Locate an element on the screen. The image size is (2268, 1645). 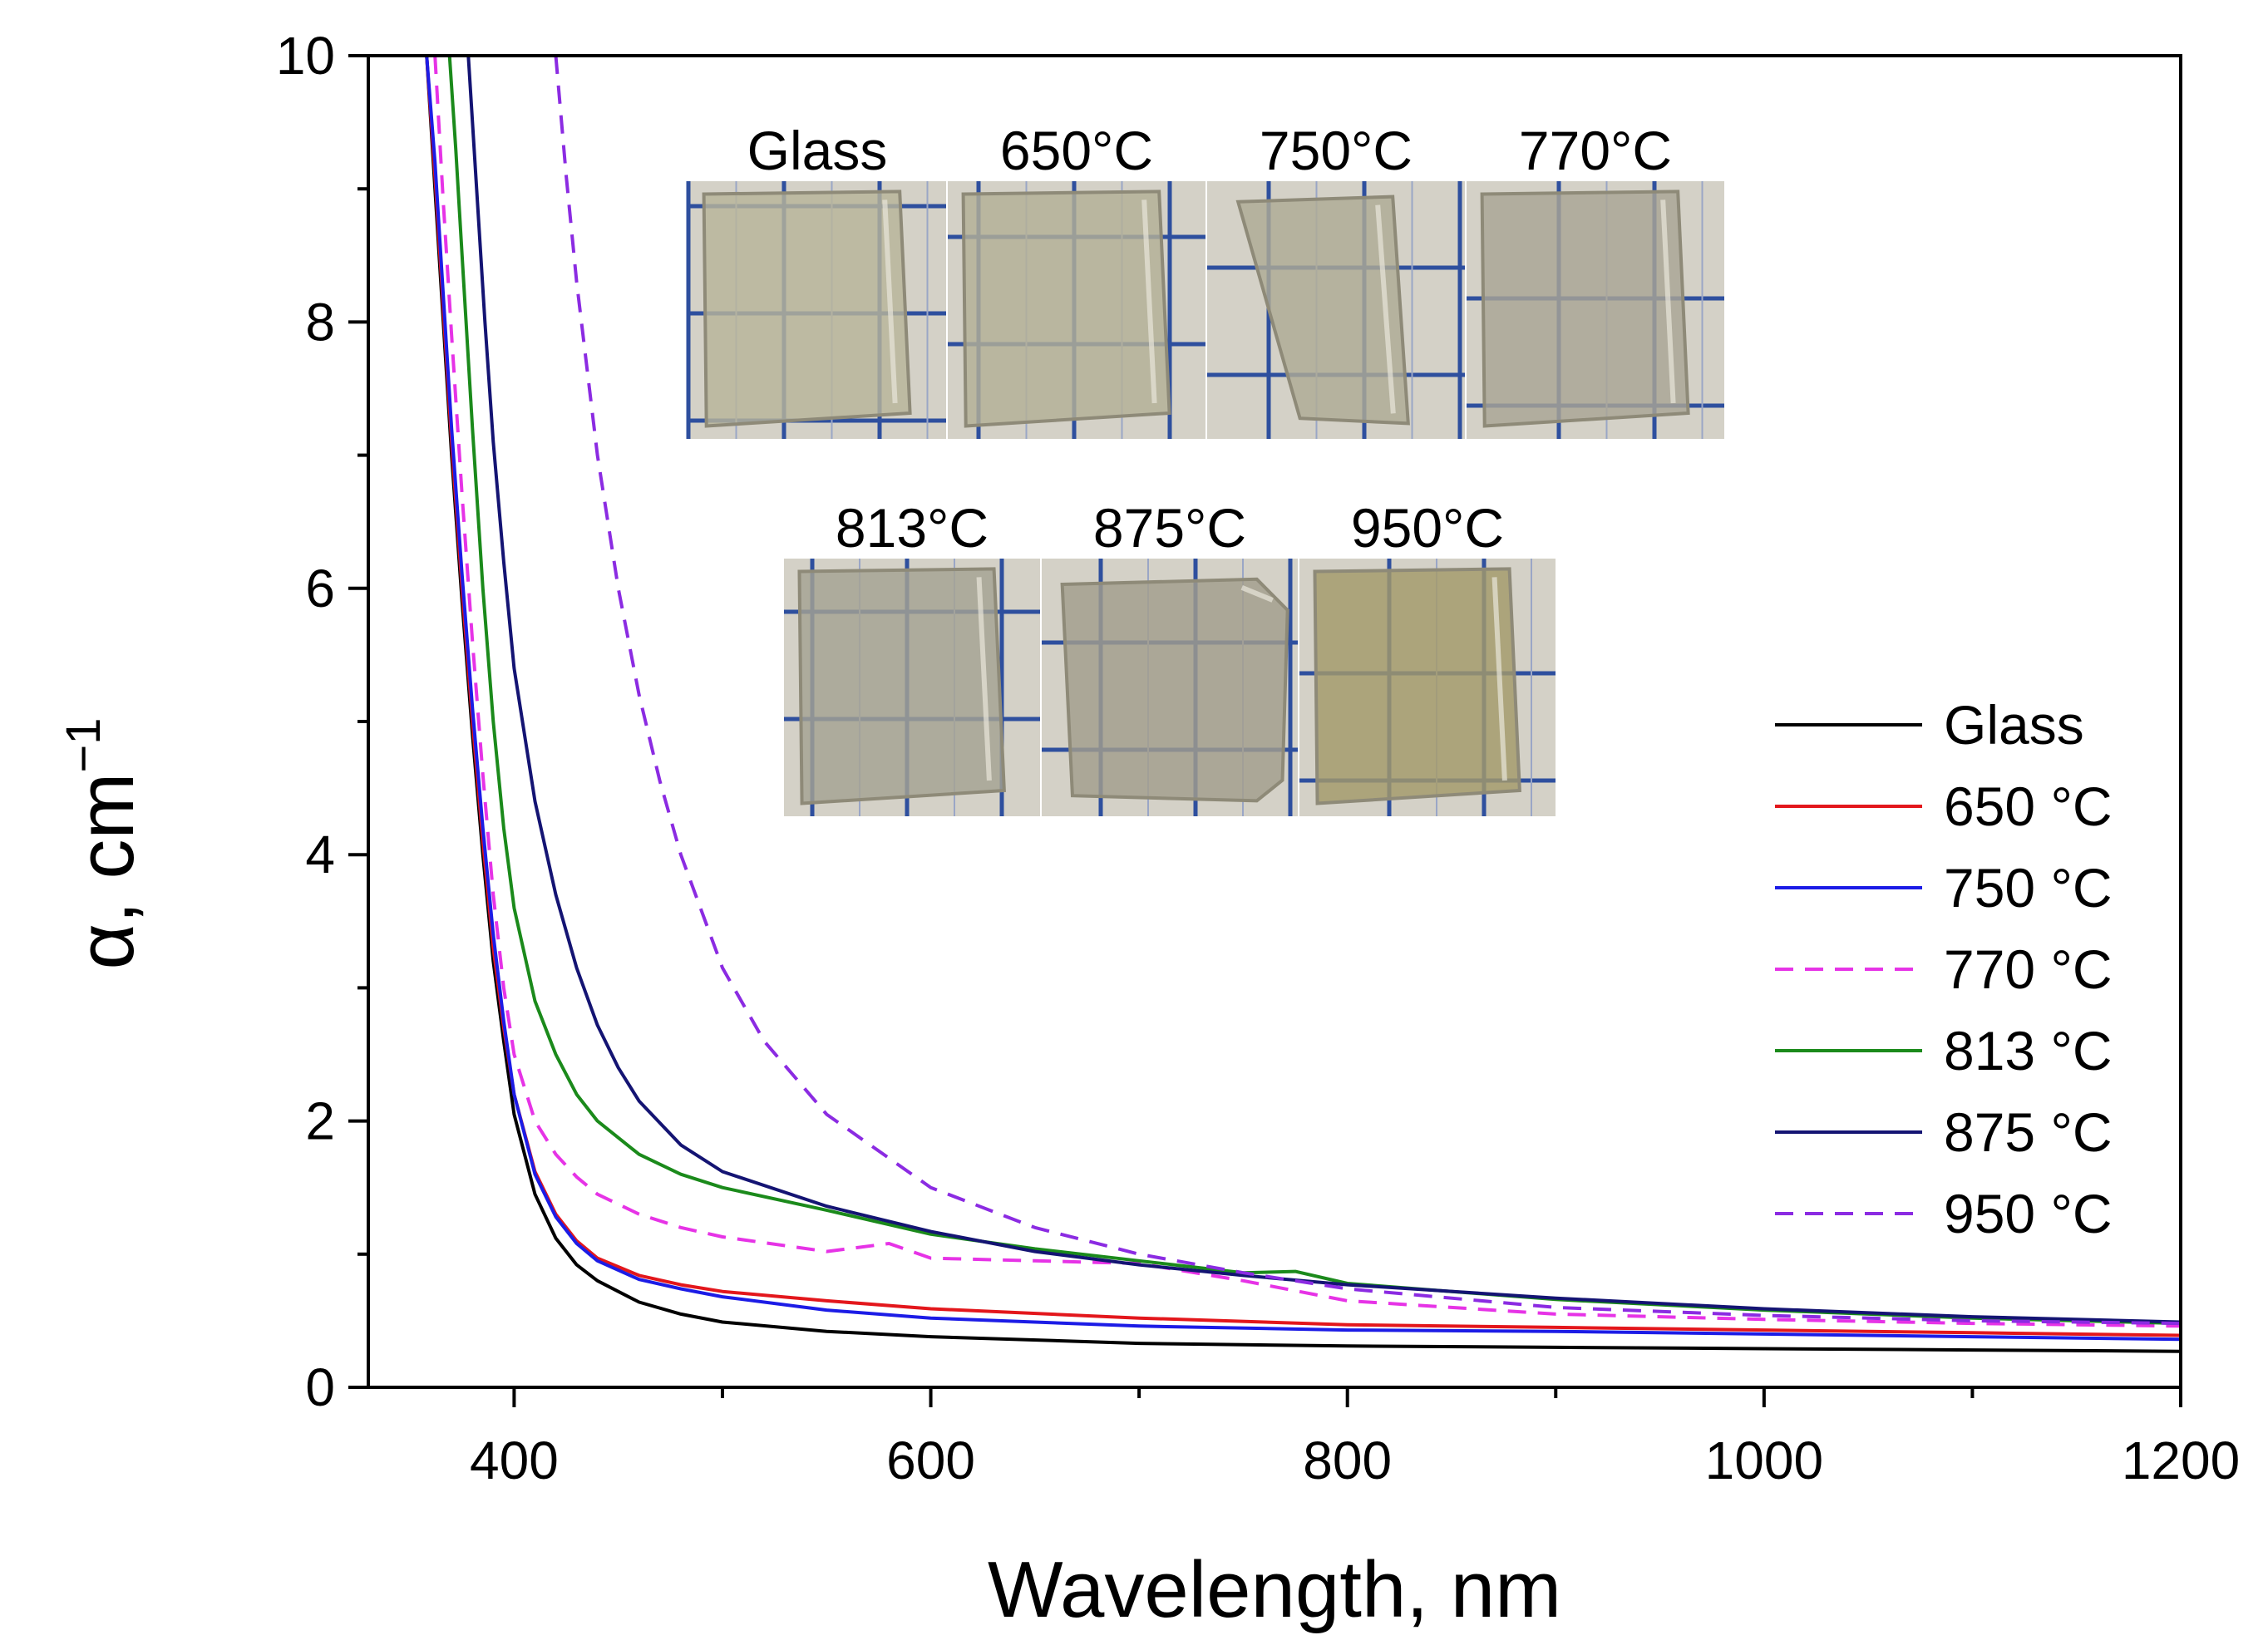
y-axis-title-exponent: −1 is located at coordinates (84, 746).